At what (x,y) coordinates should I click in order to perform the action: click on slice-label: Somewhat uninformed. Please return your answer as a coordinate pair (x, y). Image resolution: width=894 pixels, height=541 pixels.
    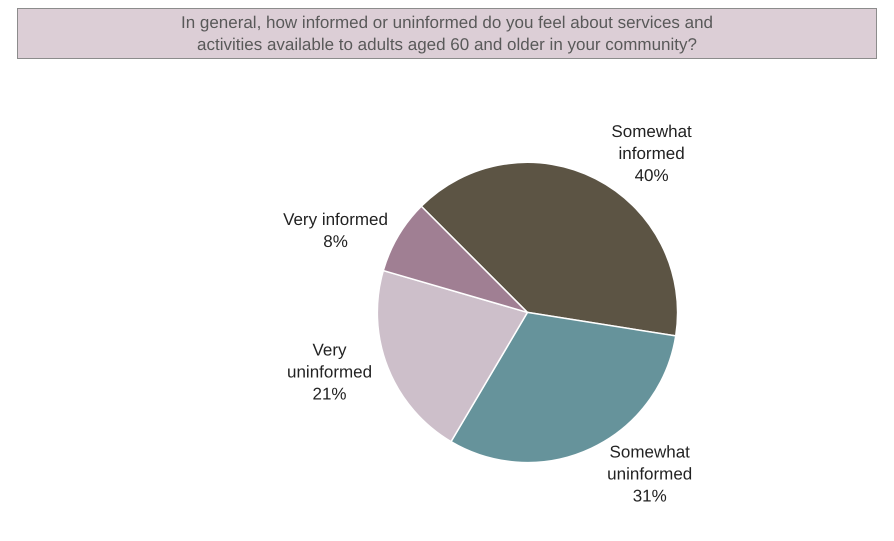
    Looking at the image, I should click on (649, 463).